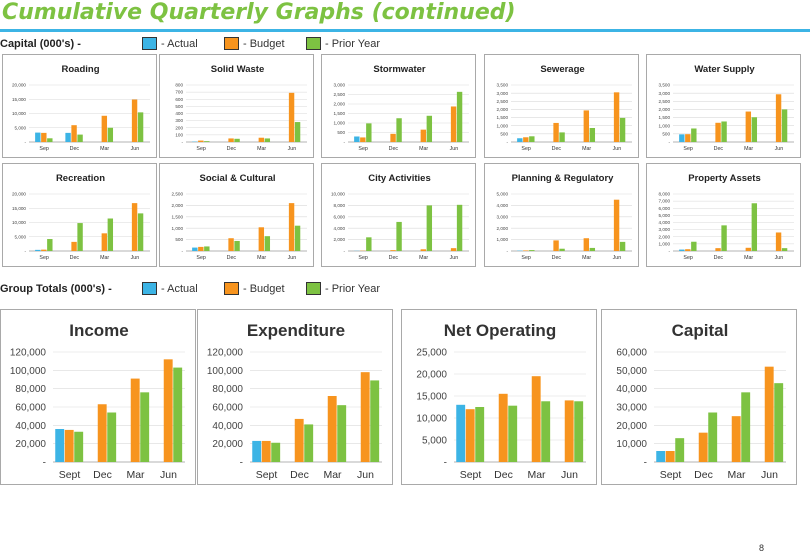  I want to click on bar-actual, so click(60, 445).